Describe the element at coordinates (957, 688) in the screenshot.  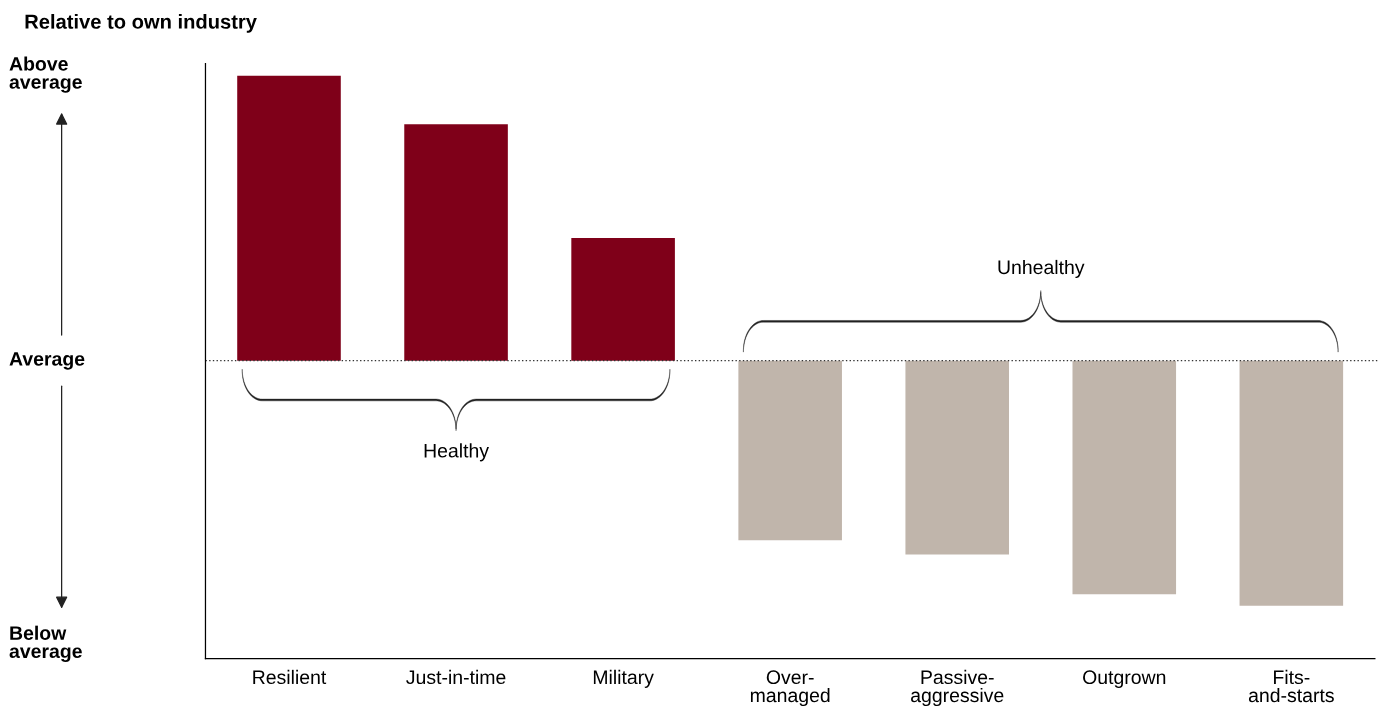
I see `x-tick-label: Passive- aggressive` at that location.